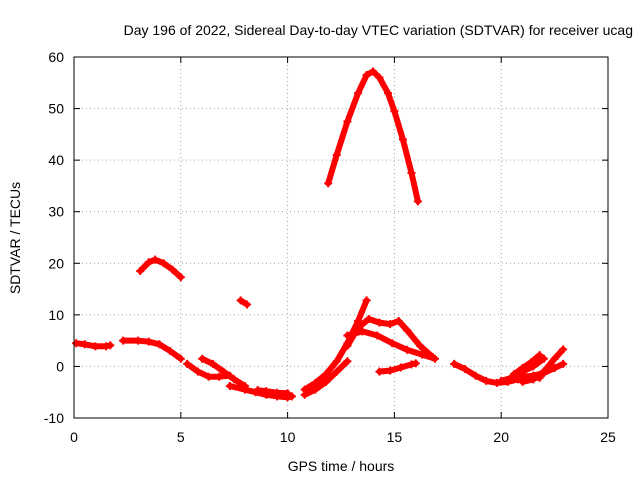  What do you see at coordinates (56, 57) in the screenshot?
I see `y-tick-label: 60` at bounding box center [56, 57].